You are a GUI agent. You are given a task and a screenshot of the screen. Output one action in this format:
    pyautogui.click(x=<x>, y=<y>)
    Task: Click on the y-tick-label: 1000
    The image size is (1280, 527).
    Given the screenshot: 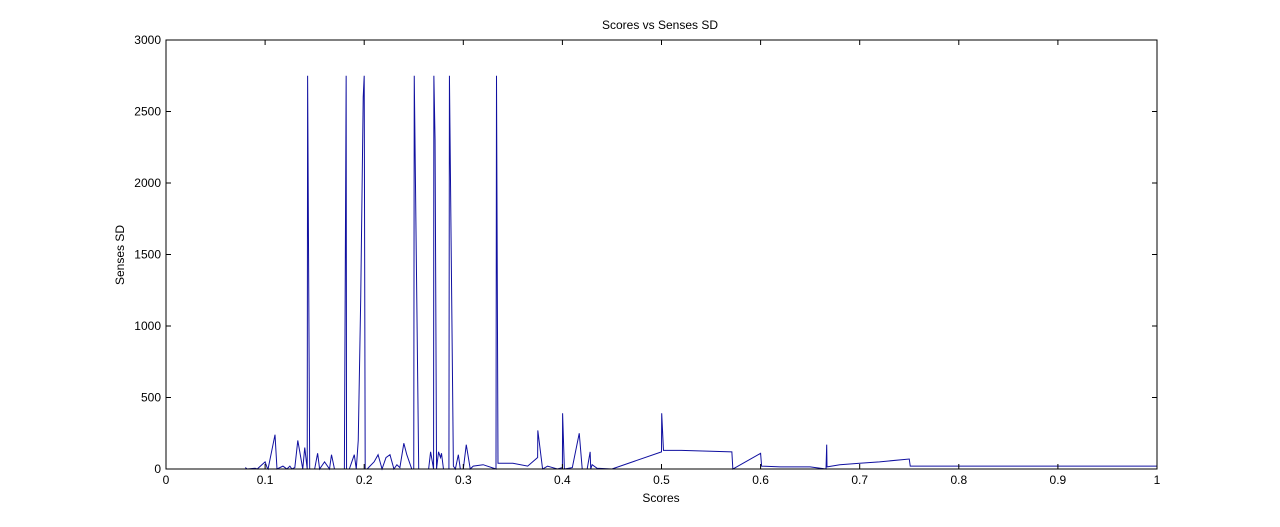 What is the action you would take?
    pyautogui.click(x=147, y=326)
    